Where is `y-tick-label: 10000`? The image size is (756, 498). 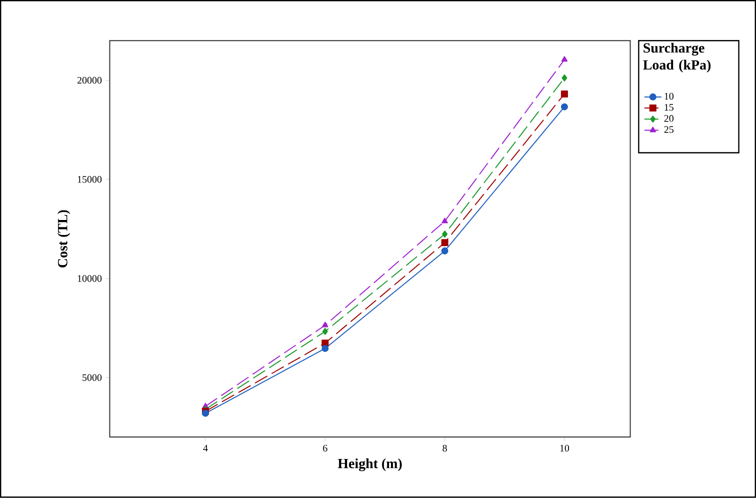
y-tick-label: 10000 is located at coordinates (90, 278).